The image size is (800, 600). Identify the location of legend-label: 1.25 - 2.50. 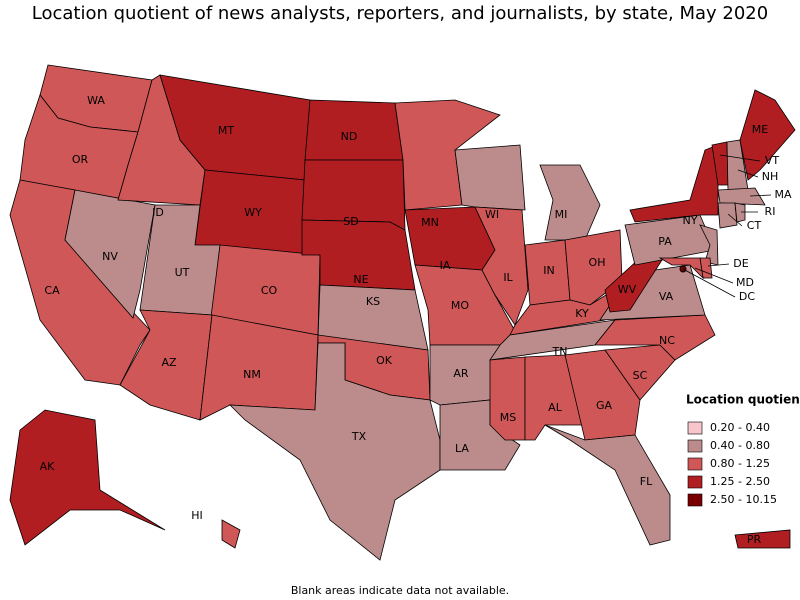
(740, 481).